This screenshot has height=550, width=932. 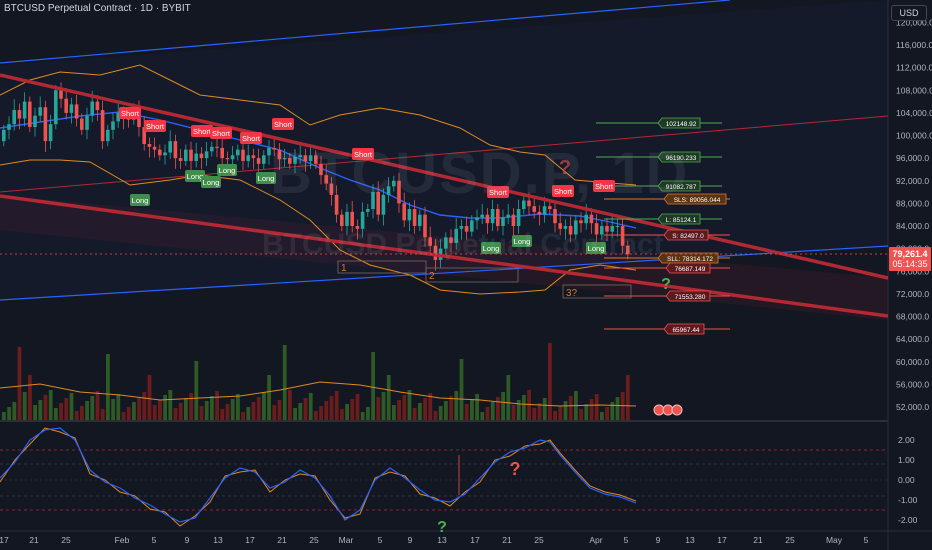 I want to click on oscillator-tick-label: 0.00, so click(x=906, y=480).